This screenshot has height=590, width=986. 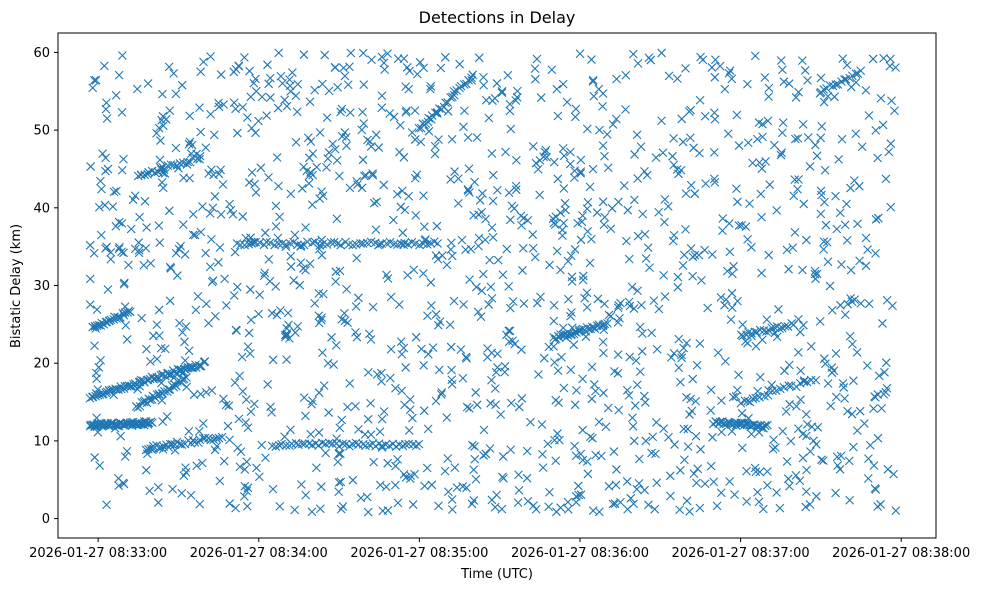 What do you see at coordinates (98, 553) in the screenshot?
I see `x-tick-label: 2026-01-27 08:33:00` at bounding box center [98, 553].